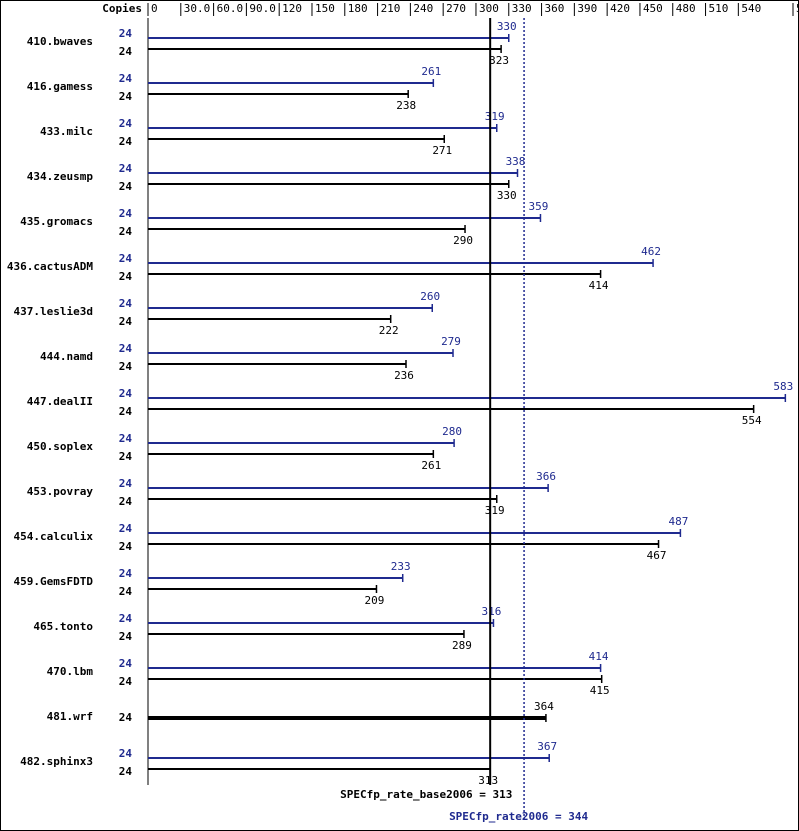  Describe the element at coordinates (456, 8) in the screenshot. I see `x-tick-label: 270` at that location.